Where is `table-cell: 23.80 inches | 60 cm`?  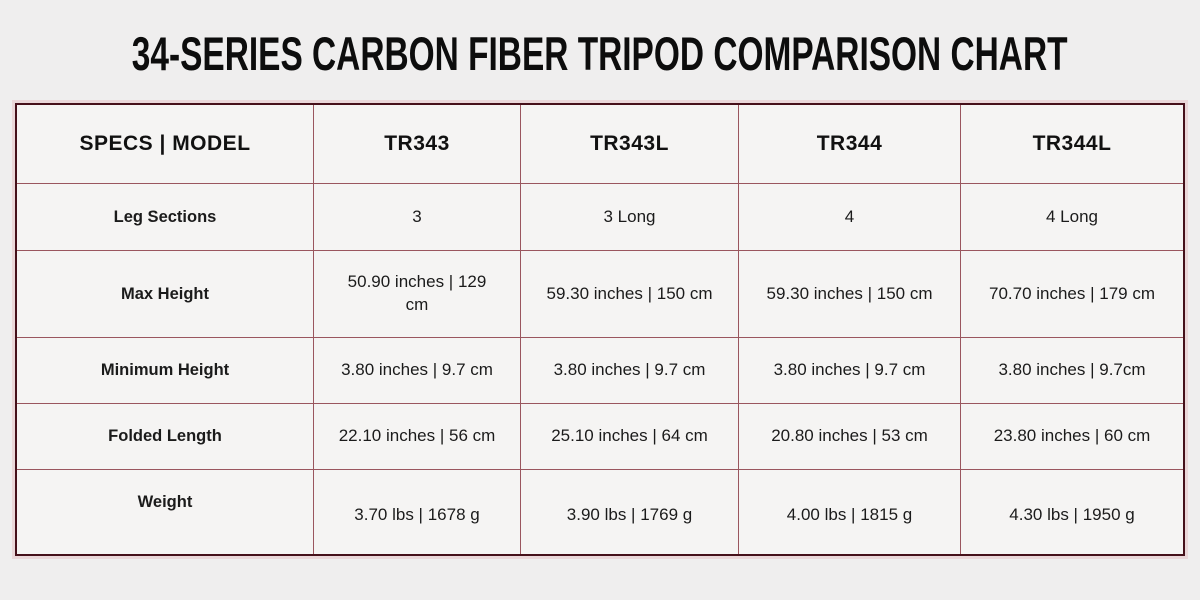
table-cell: 23.80 inches | 60 cm is located at coordinates (1072, 436).